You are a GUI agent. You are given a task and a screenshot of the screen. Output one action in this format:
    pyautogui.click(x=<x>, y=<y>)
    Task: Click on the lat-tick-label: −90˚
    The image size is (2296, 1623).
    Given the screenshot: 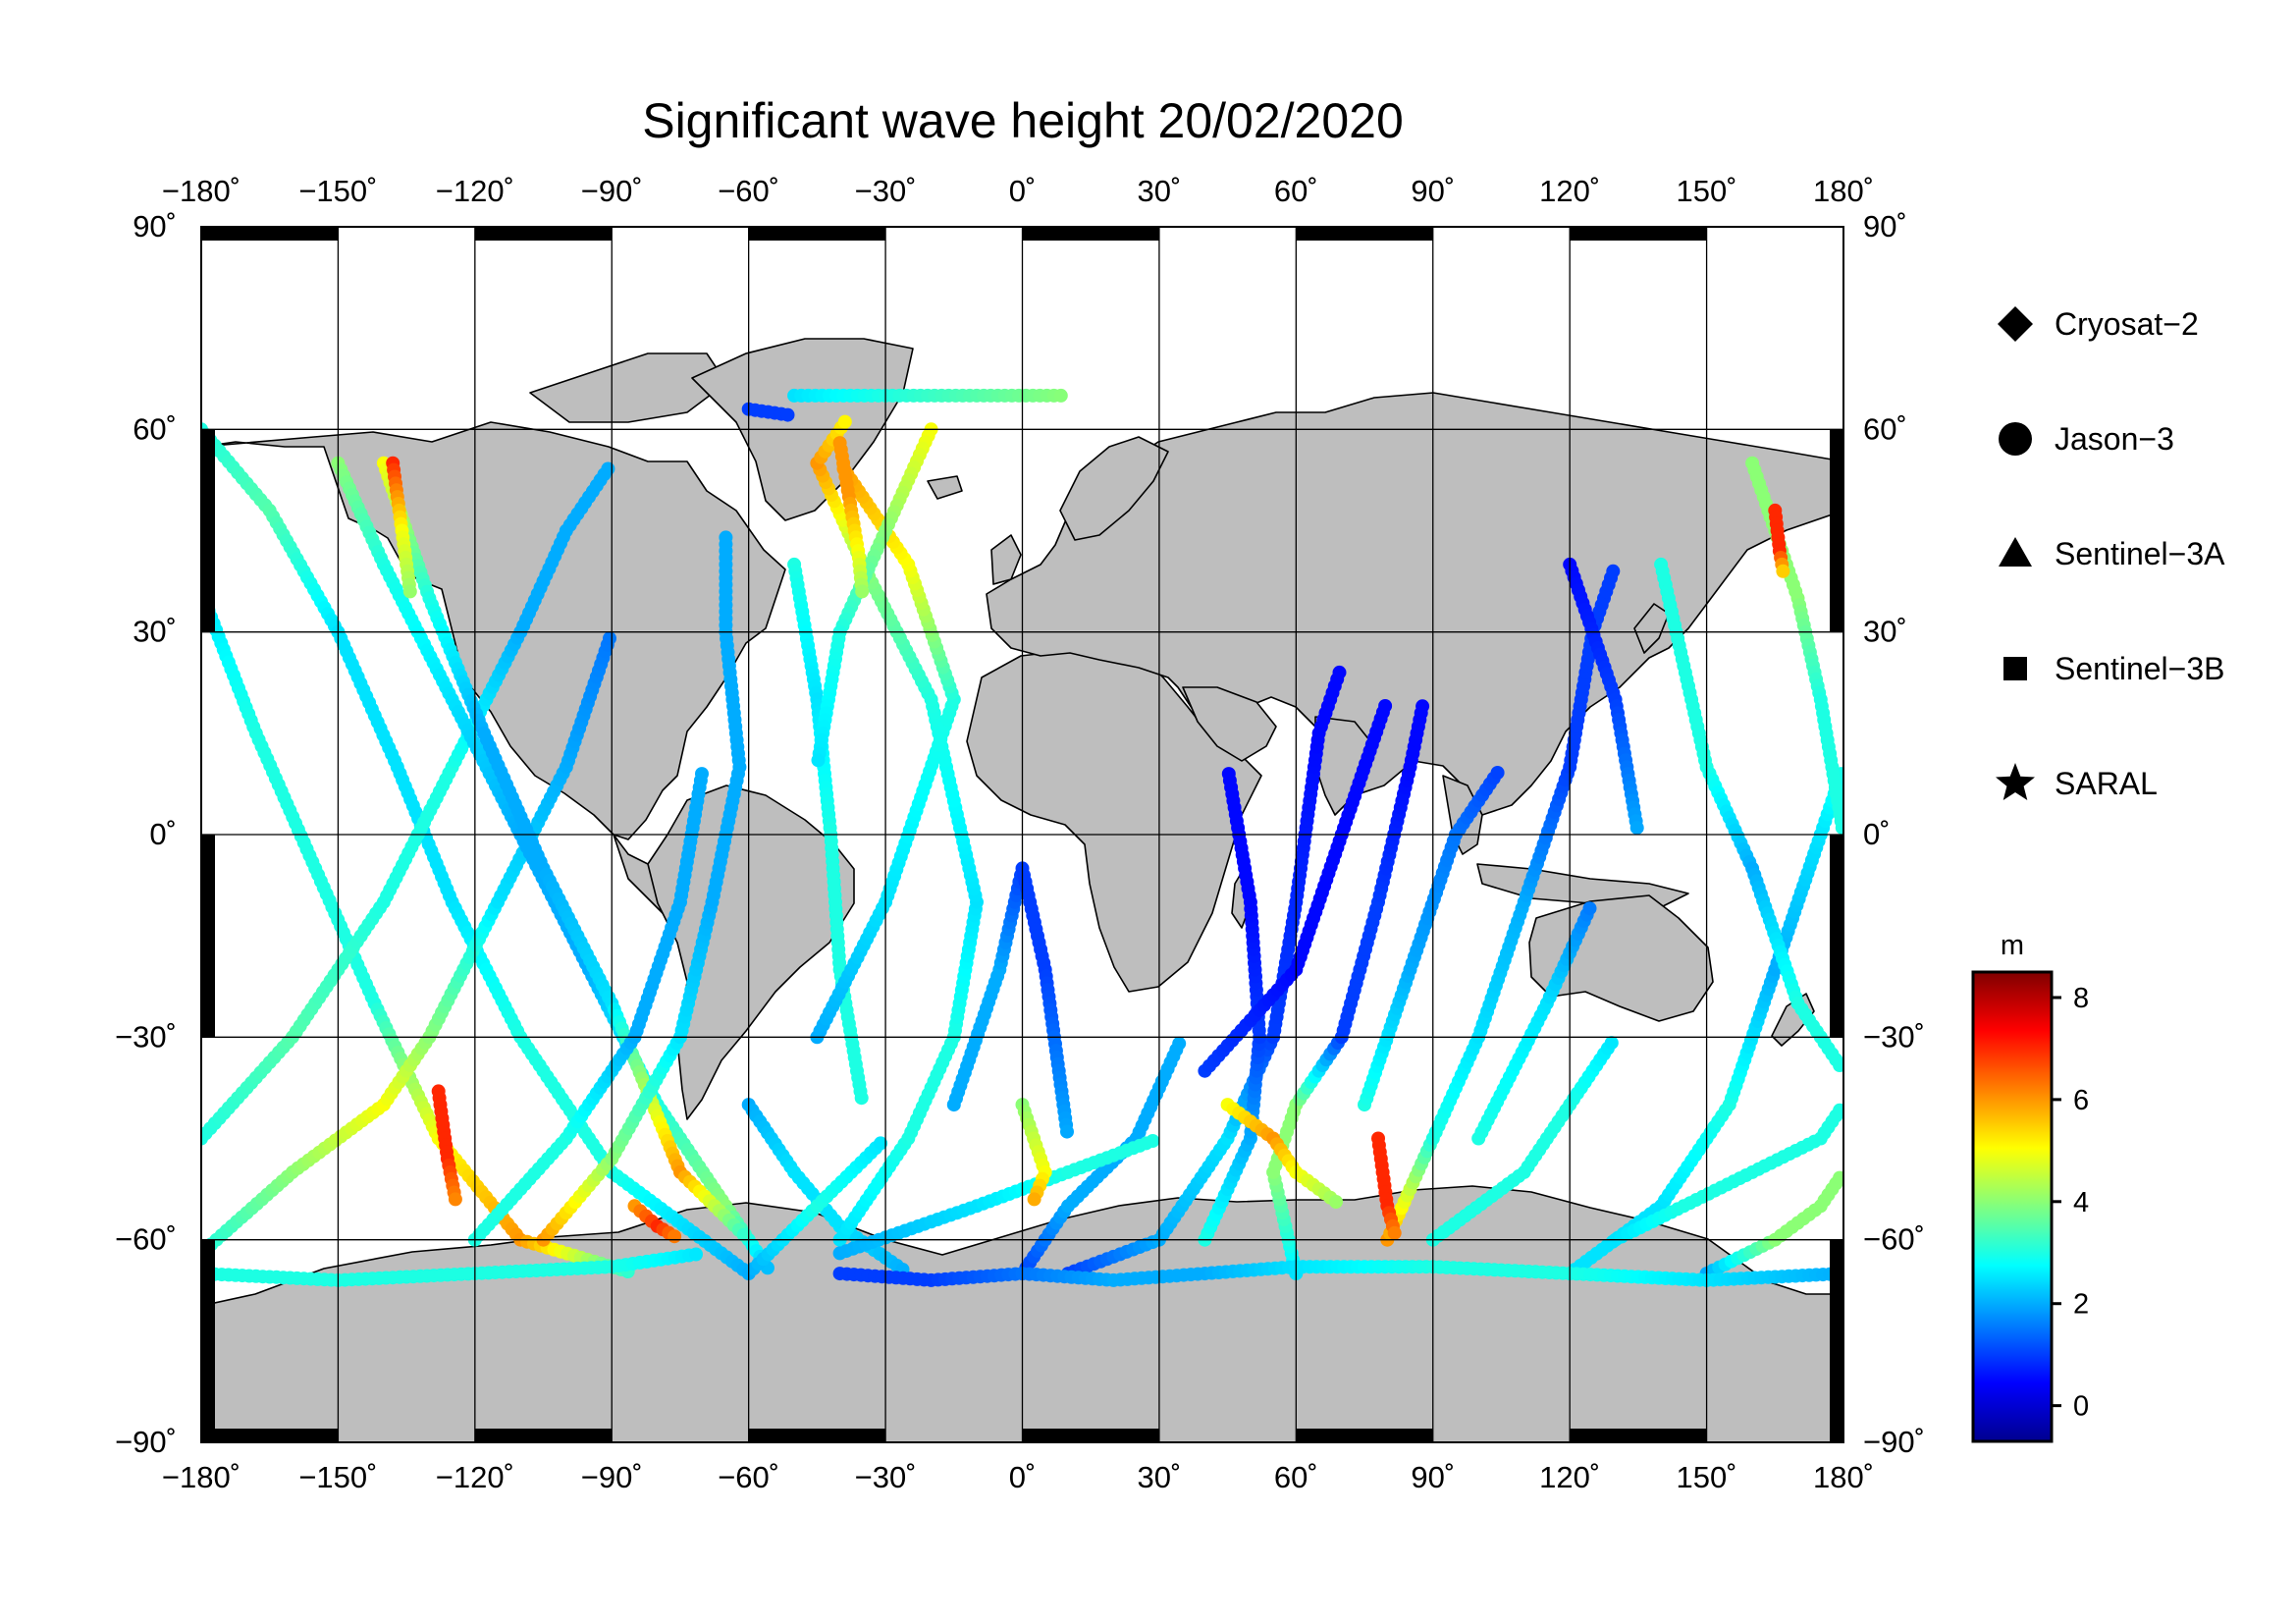 What is the action you would take?
    pyautogui.click(x=146, y=1442)
    